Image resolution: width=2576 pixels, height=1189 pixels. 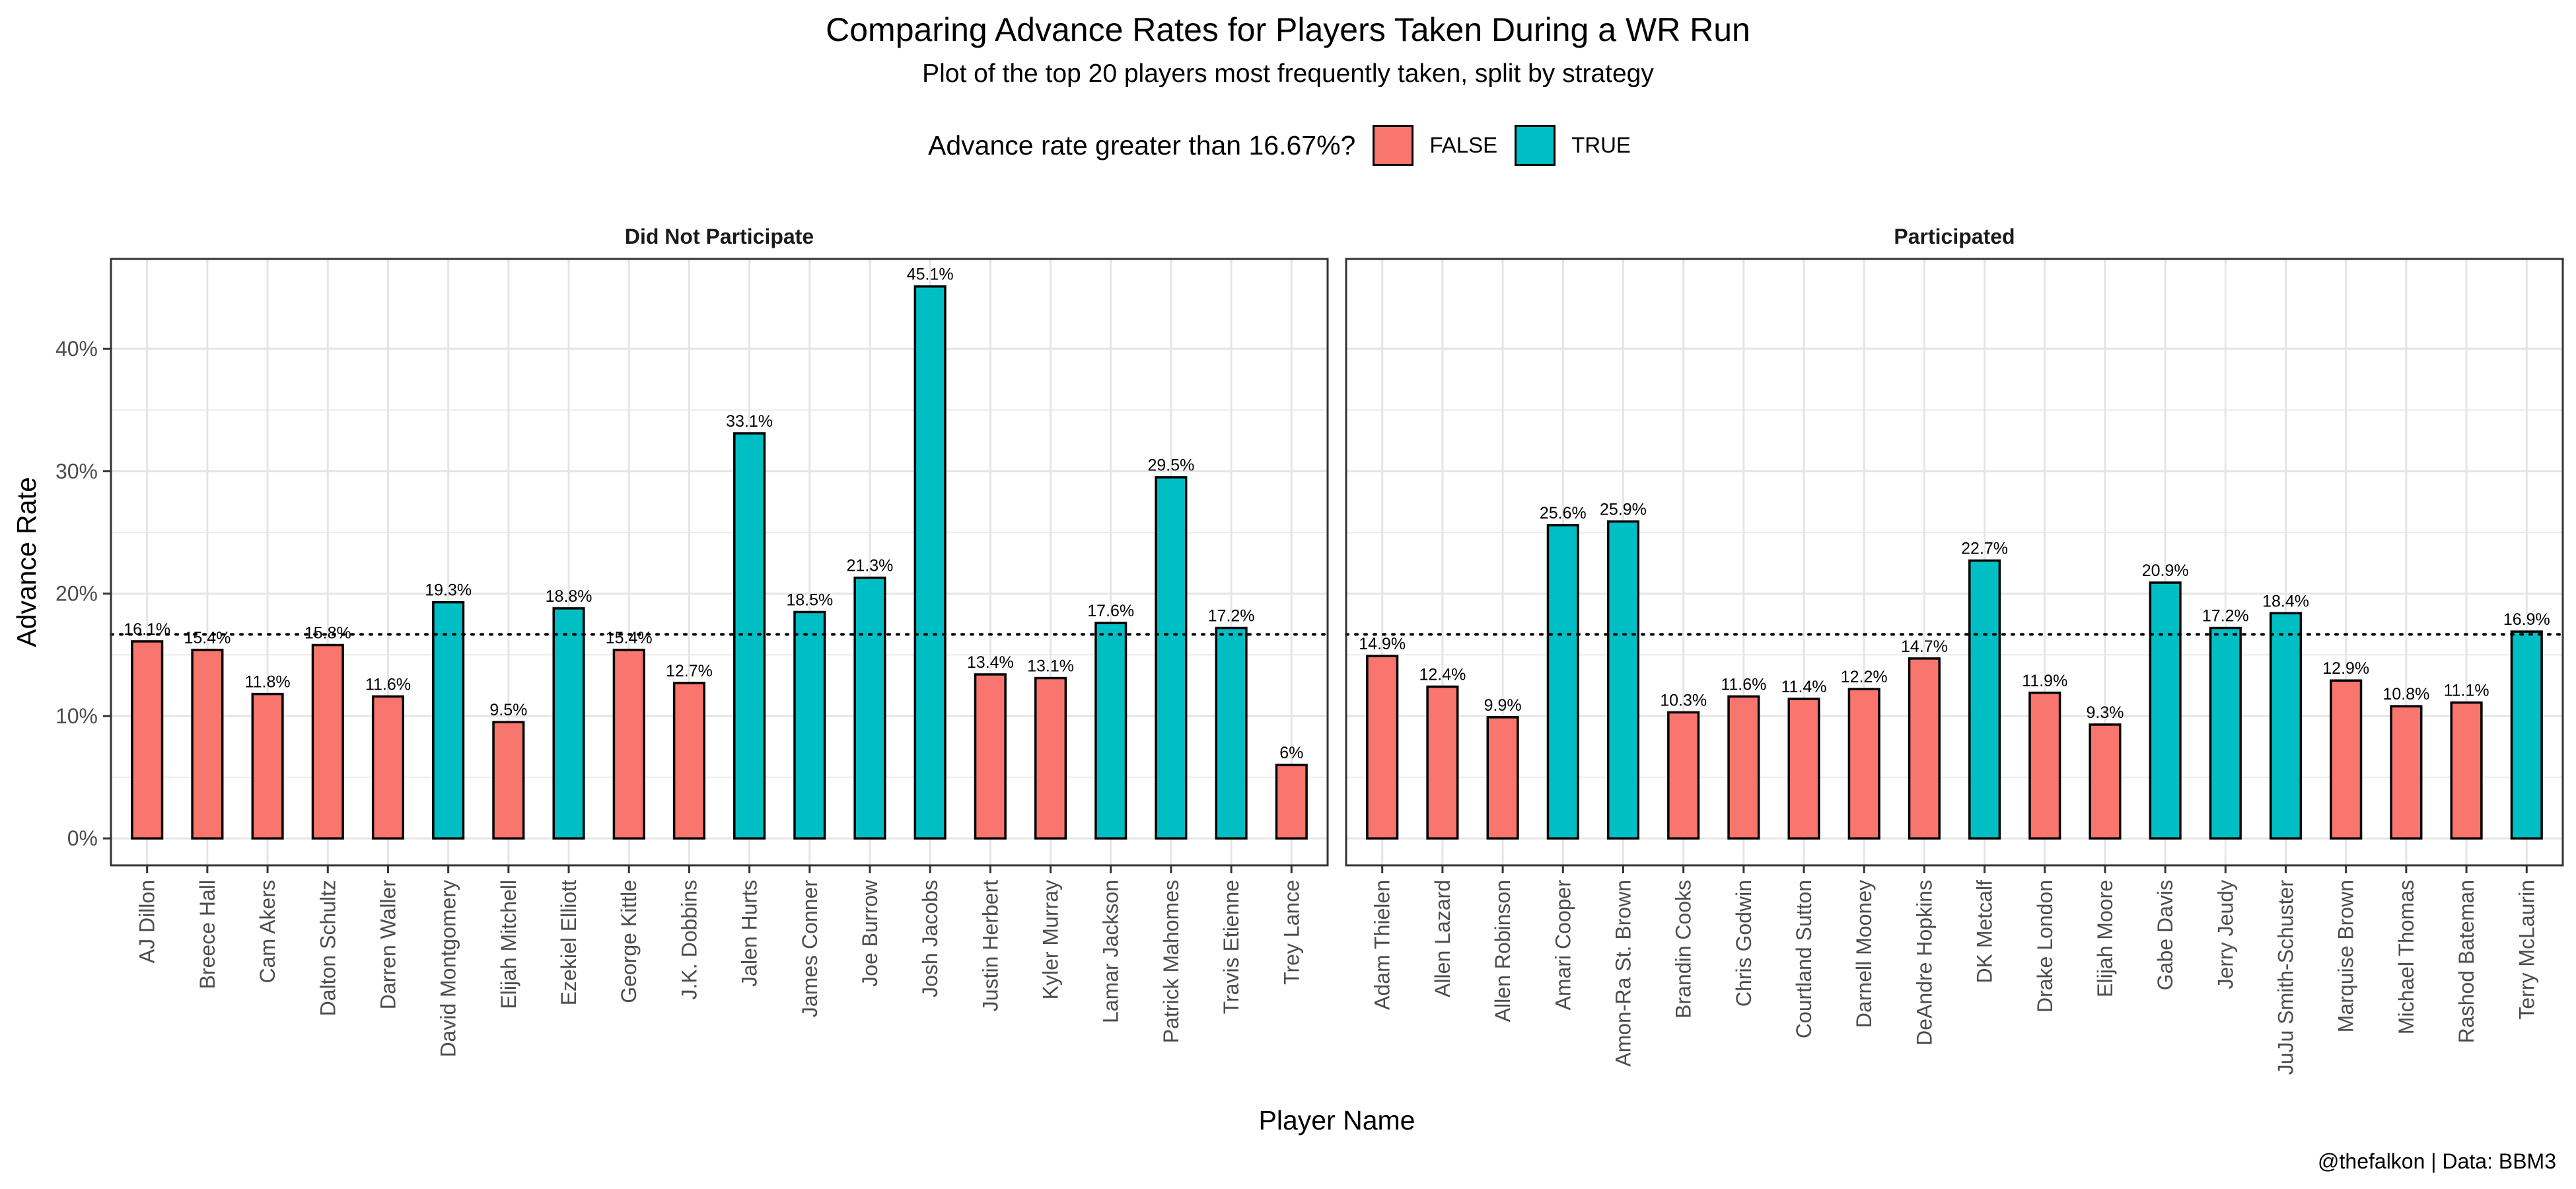 What do you see at coordinates (2406, 957) in the screenshot?
I see `x-tick-label: Michael Thomas` at bounding box center [2406, 957].